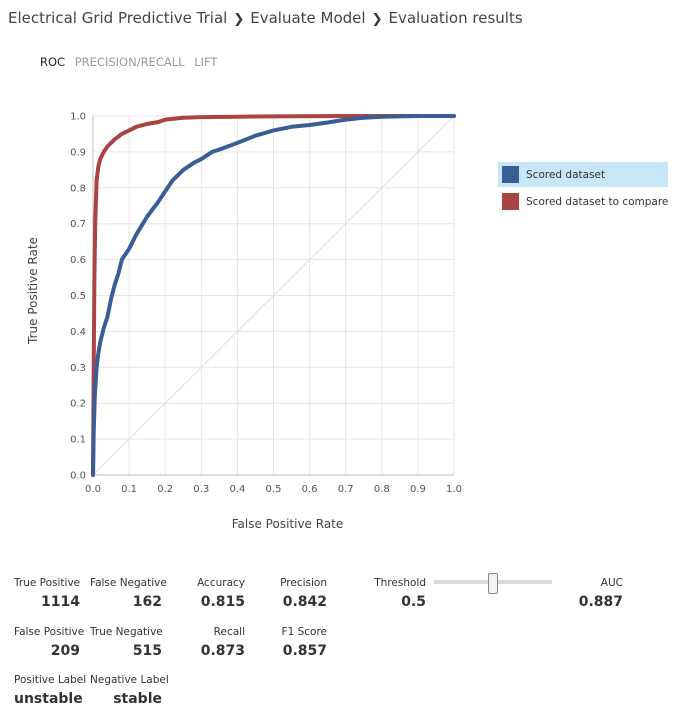 The height and width of the screenshot is (725, 696). I want to click on recall-stat: Recall 0.873, so click(217, 642).